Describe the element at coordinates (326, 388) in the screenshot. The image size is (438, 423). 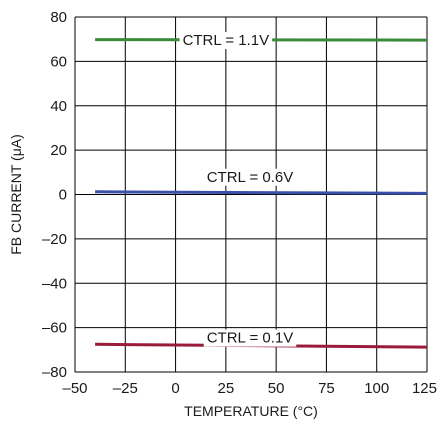
I see `x-tick-label-5: 75` at that location.